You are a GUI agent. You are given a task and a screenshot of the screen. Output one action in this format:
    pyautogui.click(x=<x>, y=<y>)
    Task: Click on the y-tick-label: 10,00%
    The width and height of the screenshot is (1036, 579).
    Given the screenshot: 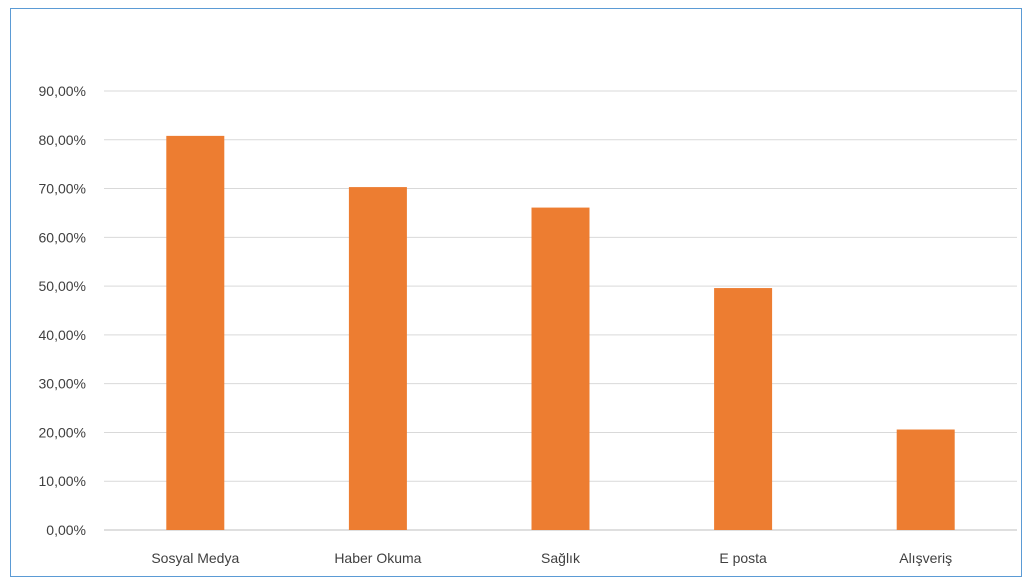 What is the action you would take?
    pyautogui.click(x=62, y=481)
    